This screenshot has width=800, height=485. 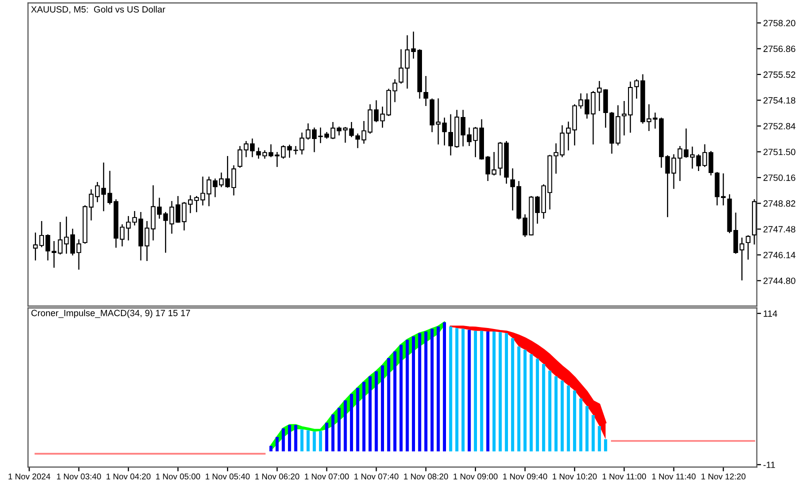 I want to click on x-tick-label: 1 Nov 03:40, so click(x=78, y=477).